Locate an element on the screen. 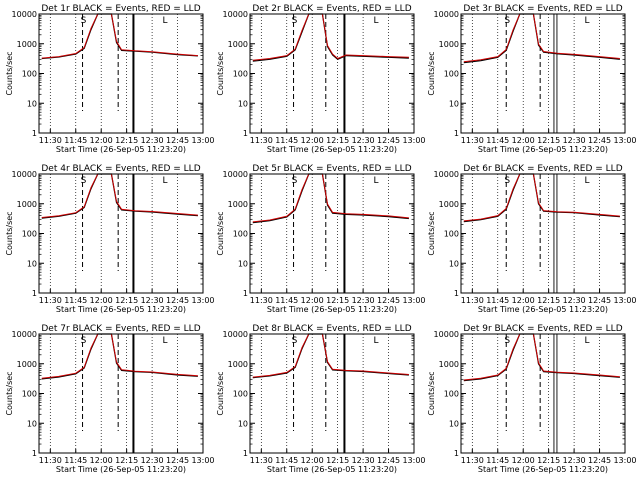 Image resolution: width=640 pixels, height=480 pixels. chart-title: Det 5r BLACK = Events, RED = LLD is located at coordinates (331, 169).